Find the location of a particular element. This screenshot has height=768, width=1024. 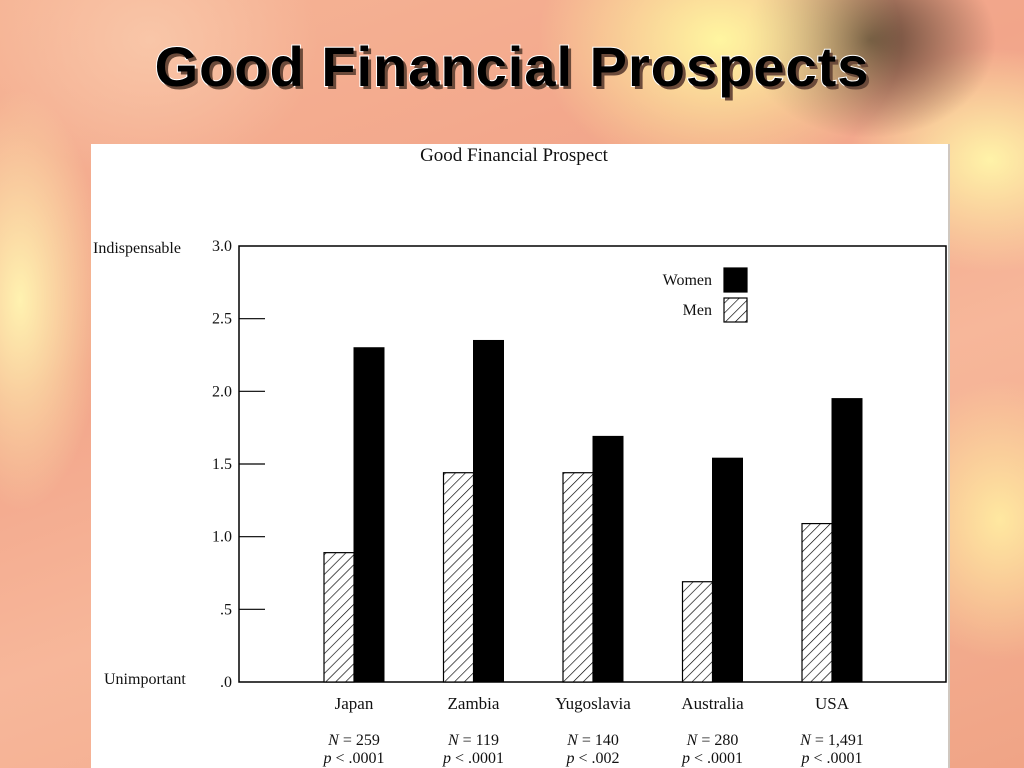

x-tick-label: Yugoslavia is located at coordinates (593, 703).